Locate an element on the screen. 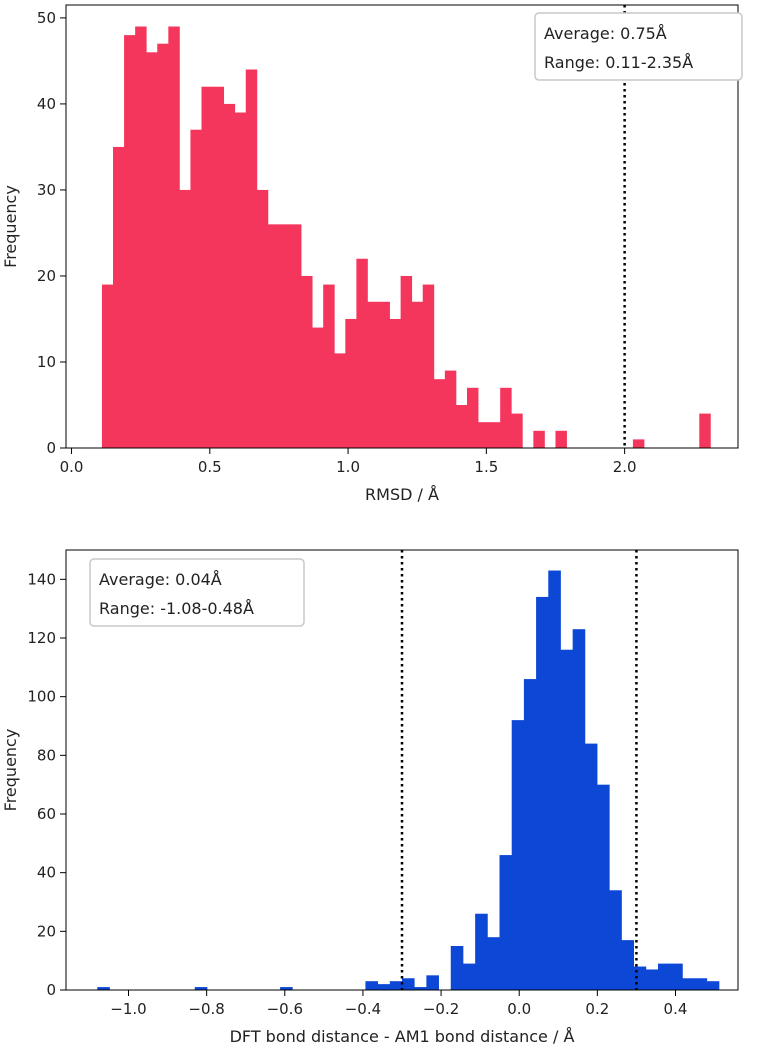 This screenshot has height=1051, width=757. rmsd-legend-range: Range: 0.11-2.35Å is located at coordinates (618, 62).